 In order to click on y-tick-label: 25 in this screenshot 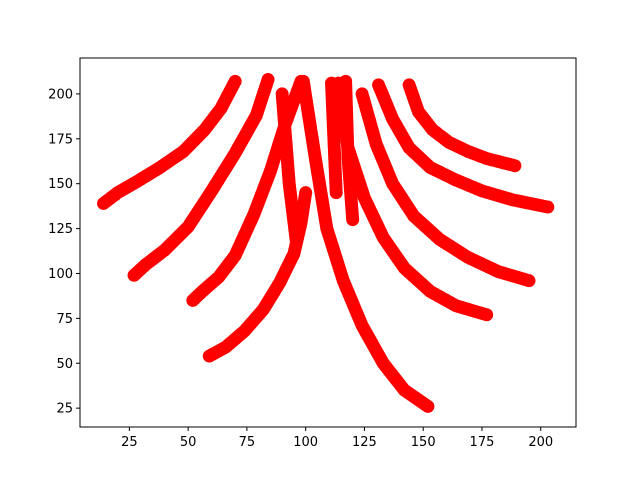, I will do `click(64, 409)`.